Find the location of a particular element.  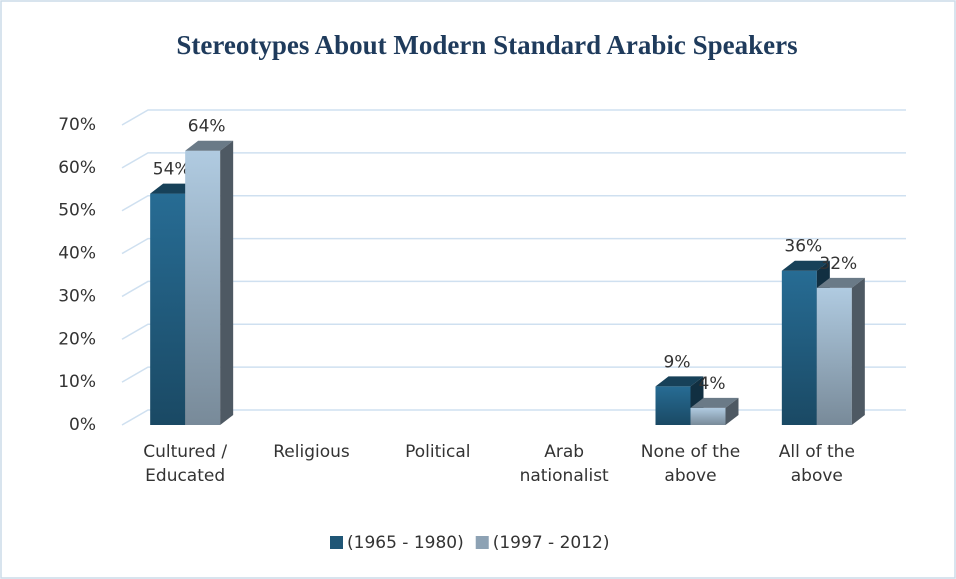

y-tick-label: 20% is located at coordinates (77, 339).